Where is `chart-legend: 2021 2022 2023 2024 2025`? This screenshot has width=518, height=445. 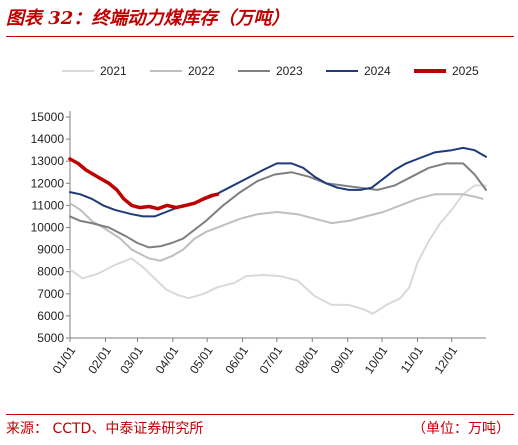
chart-legend: 2021 2022 2023 2024 2025 is located at coordinates (282, 71).